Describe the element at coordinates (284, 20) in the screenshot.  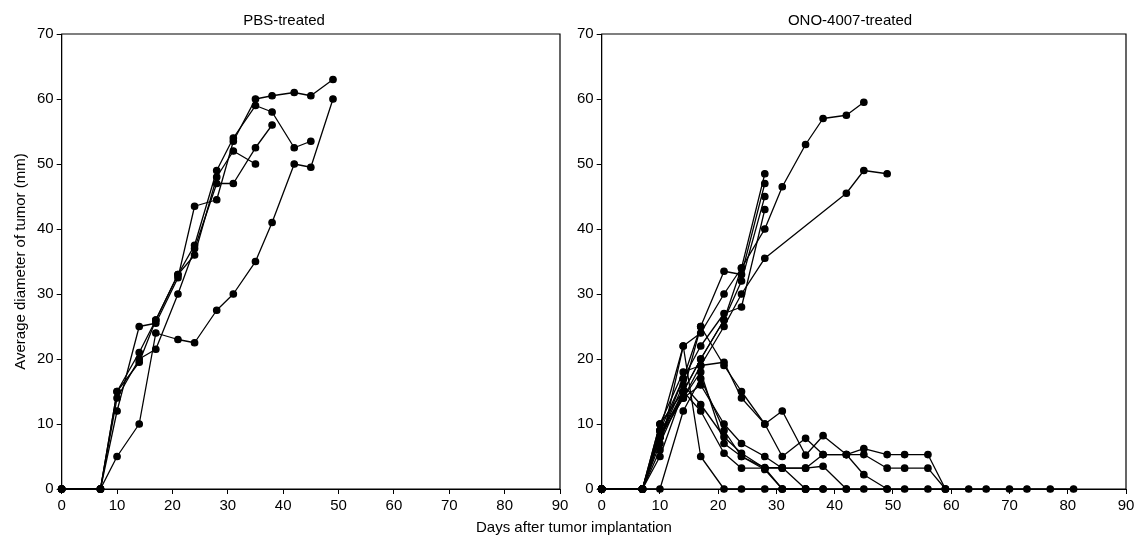
I see `chart-title: PBS-treated` at that location.